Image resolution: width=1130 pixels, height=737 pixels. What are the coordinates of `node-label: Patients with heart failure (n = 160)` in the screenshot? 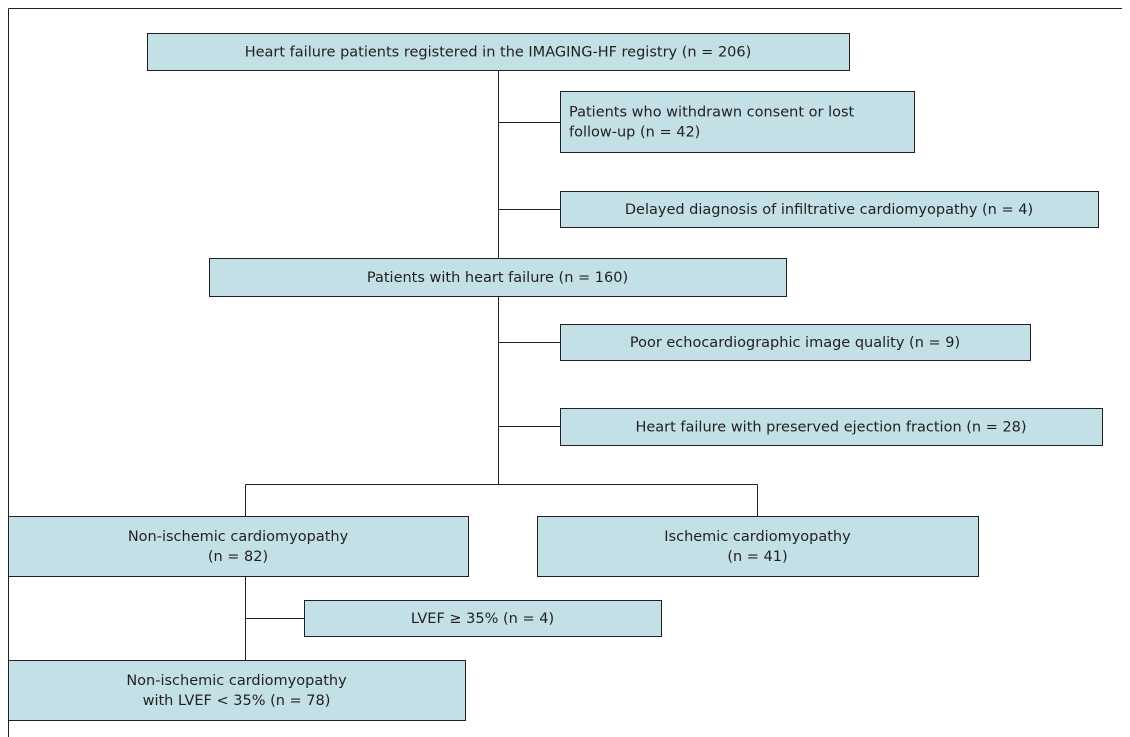 It's located at (497, 278).